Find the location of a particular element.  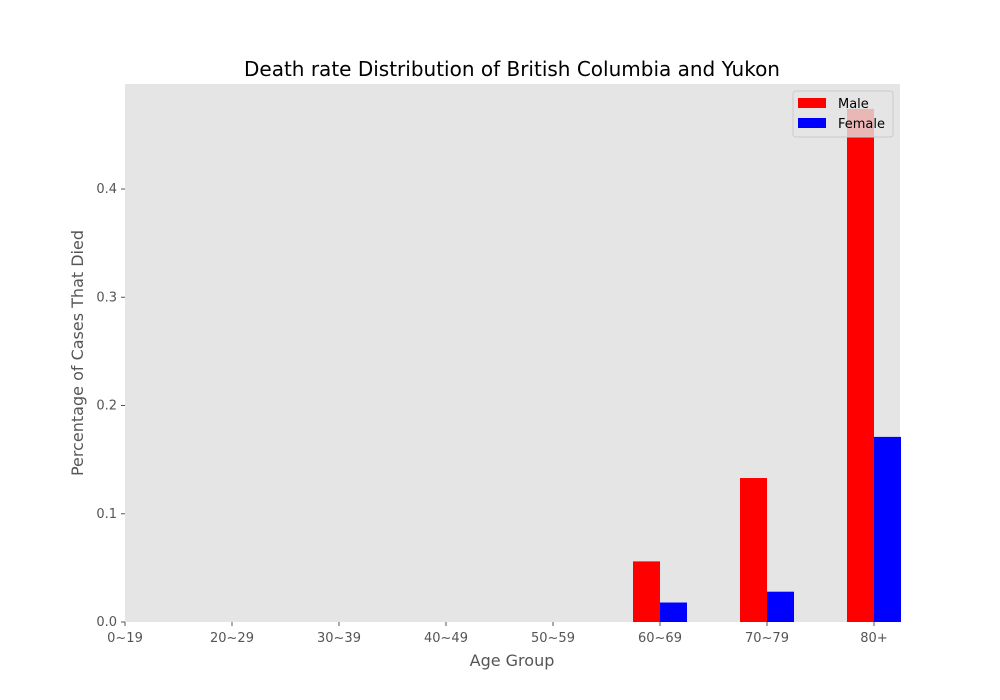

x-tick-label: 70~79 is located at coordinates (767, 638).